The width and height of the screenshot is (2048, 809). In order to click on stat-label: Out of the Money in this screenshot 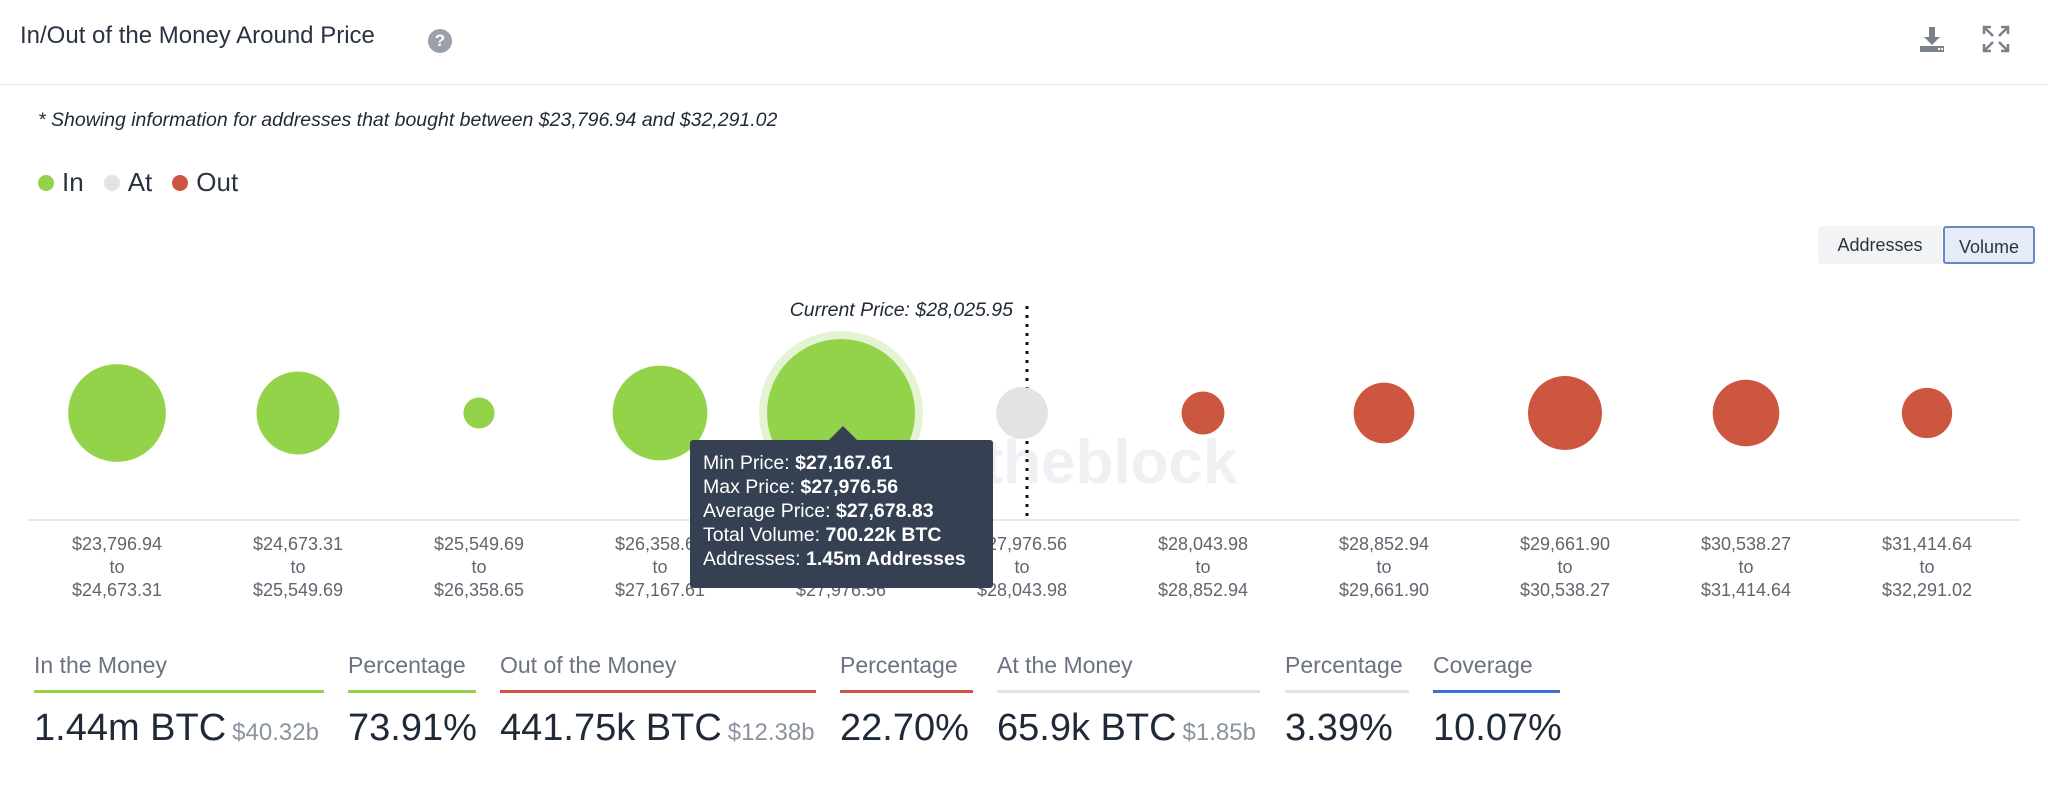, I will do `click(588, 665)`.